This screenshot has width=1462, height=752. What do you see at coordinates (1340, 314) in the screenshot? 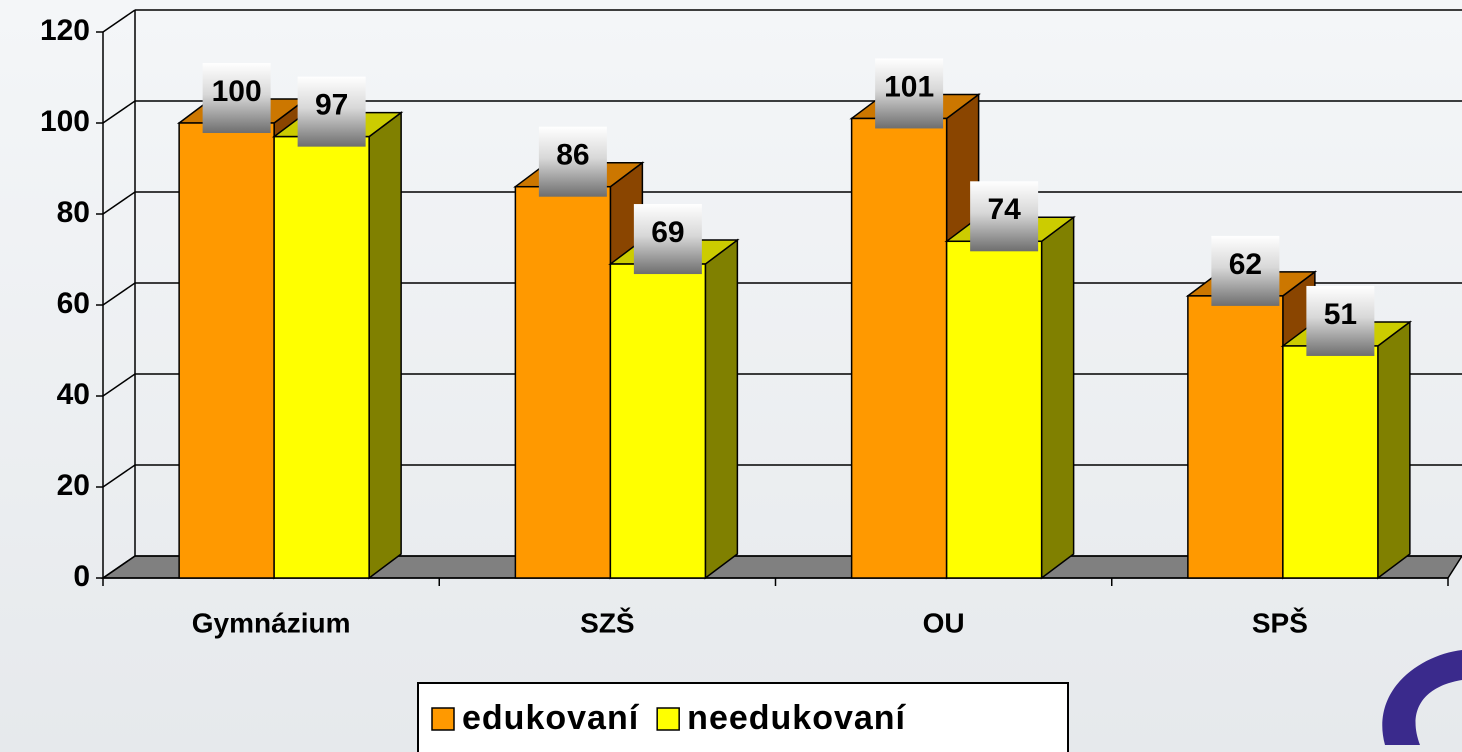
I see `data-label: 51` at bounding box center [1340, 314].